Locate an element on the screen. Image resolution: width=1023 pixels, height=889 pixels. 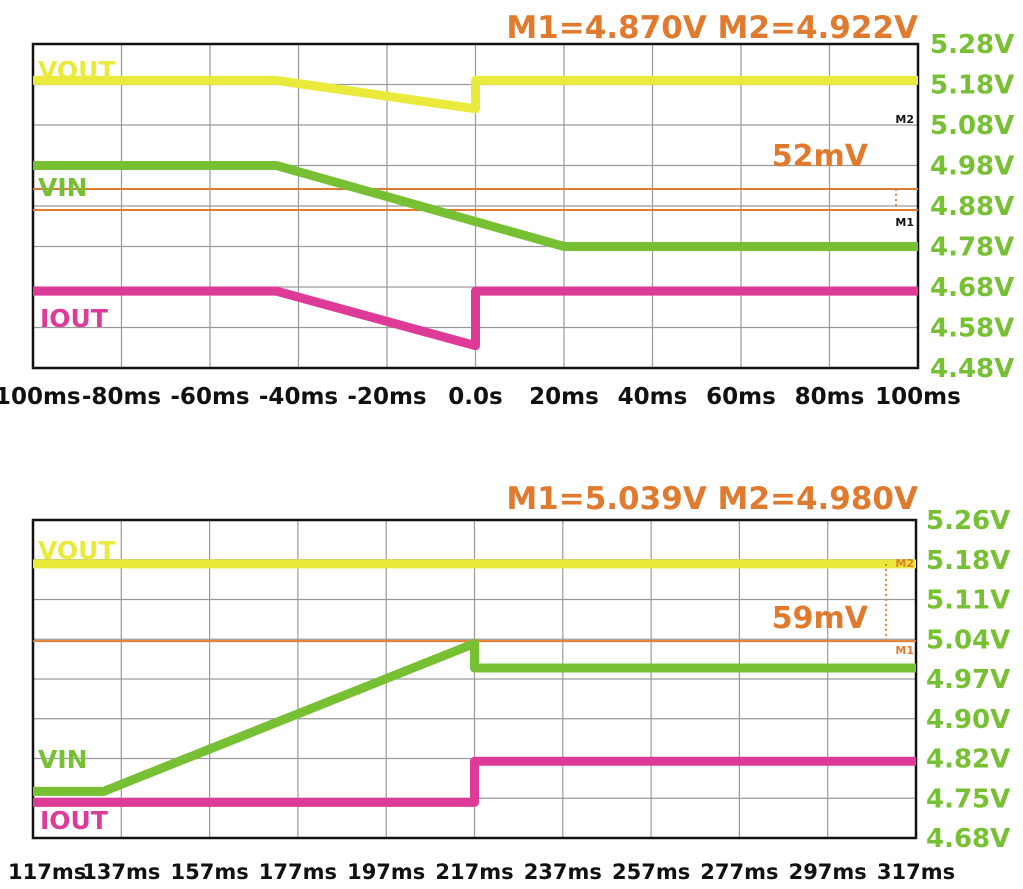
marker-delta-label: 52mV is located at coordinates (820, 156).